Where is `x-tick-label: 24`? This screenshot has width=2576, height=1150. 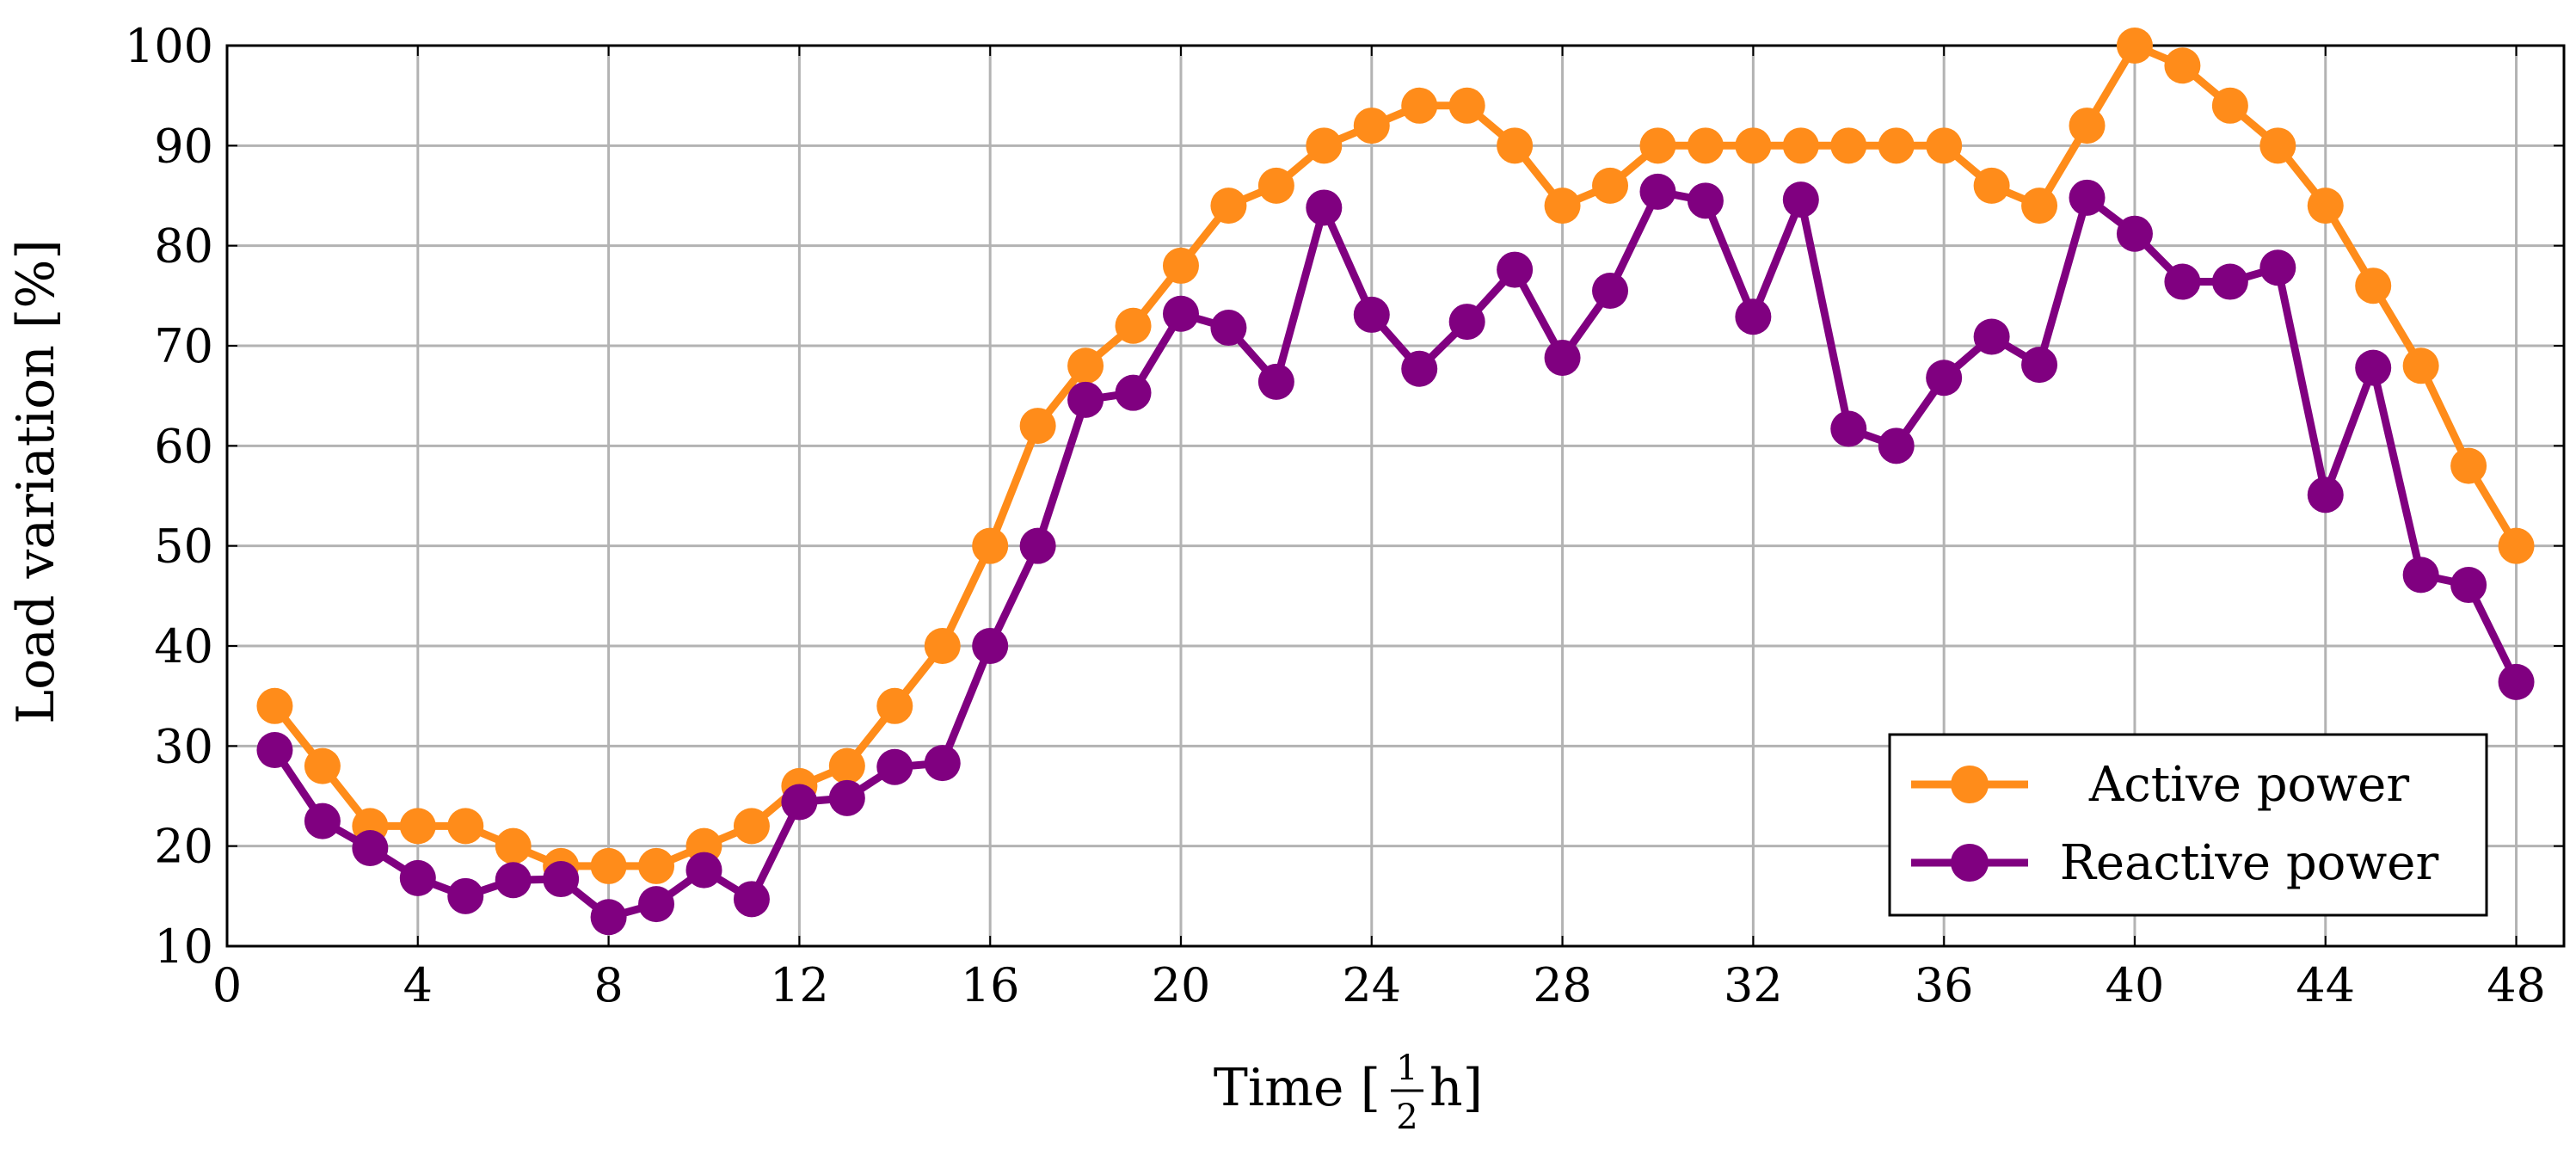
x-tick-label: 24 is located at coordinates (1371, 985).